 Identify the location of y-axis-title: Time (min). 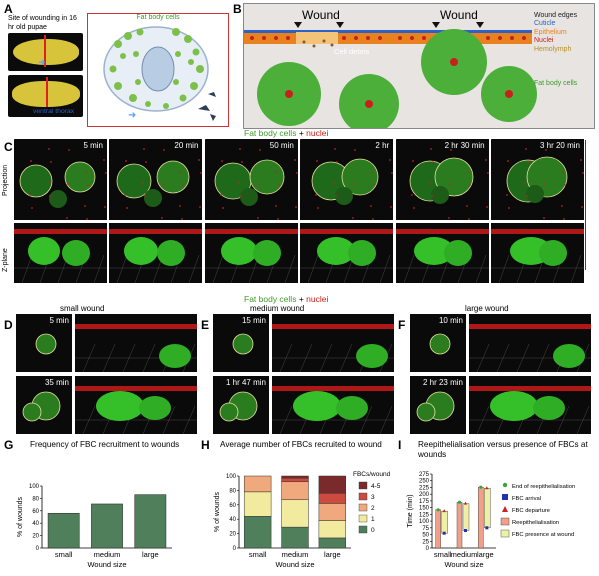
(410, 510).